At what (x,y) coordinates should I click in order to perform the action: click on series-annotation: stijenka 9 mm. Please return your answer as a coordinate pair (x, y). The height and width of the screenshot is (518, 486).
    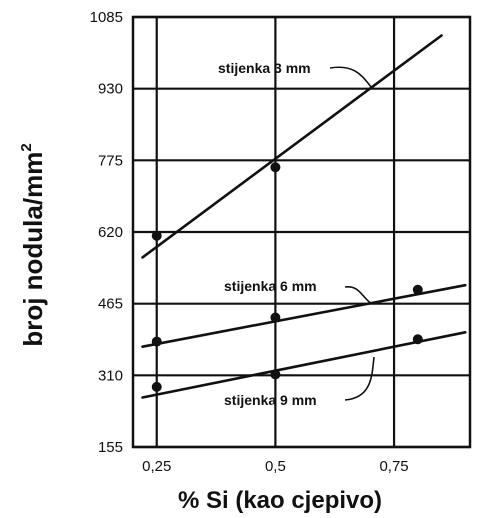
    Looking at the image, I should click on (270, 400).